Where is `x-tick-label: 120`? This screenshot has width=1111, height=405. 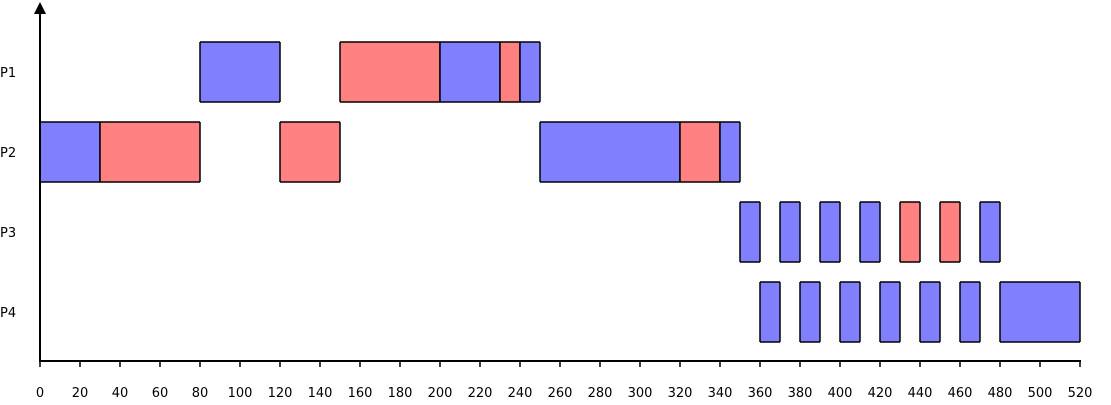
x-tick-label: 120 is located at coordinates (280, 393).